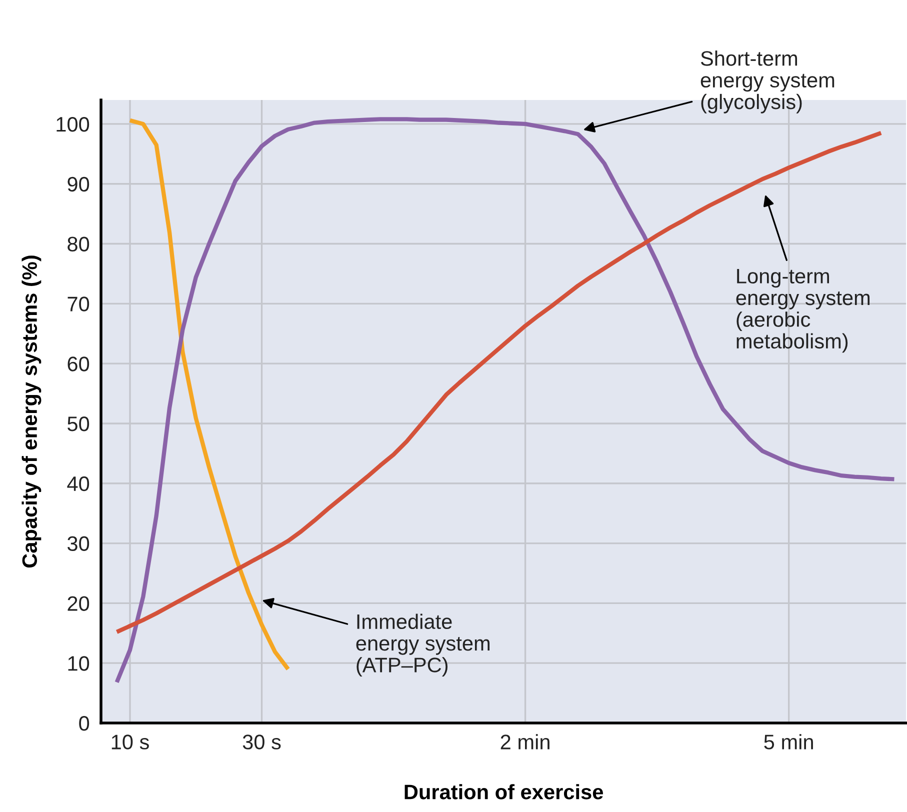 Image resolution: width=907 pixels, height=812 pixels. Describe the element at coordinates (788, 742) in the screenshot. I see `x-tick-label: 5 min` at that location.